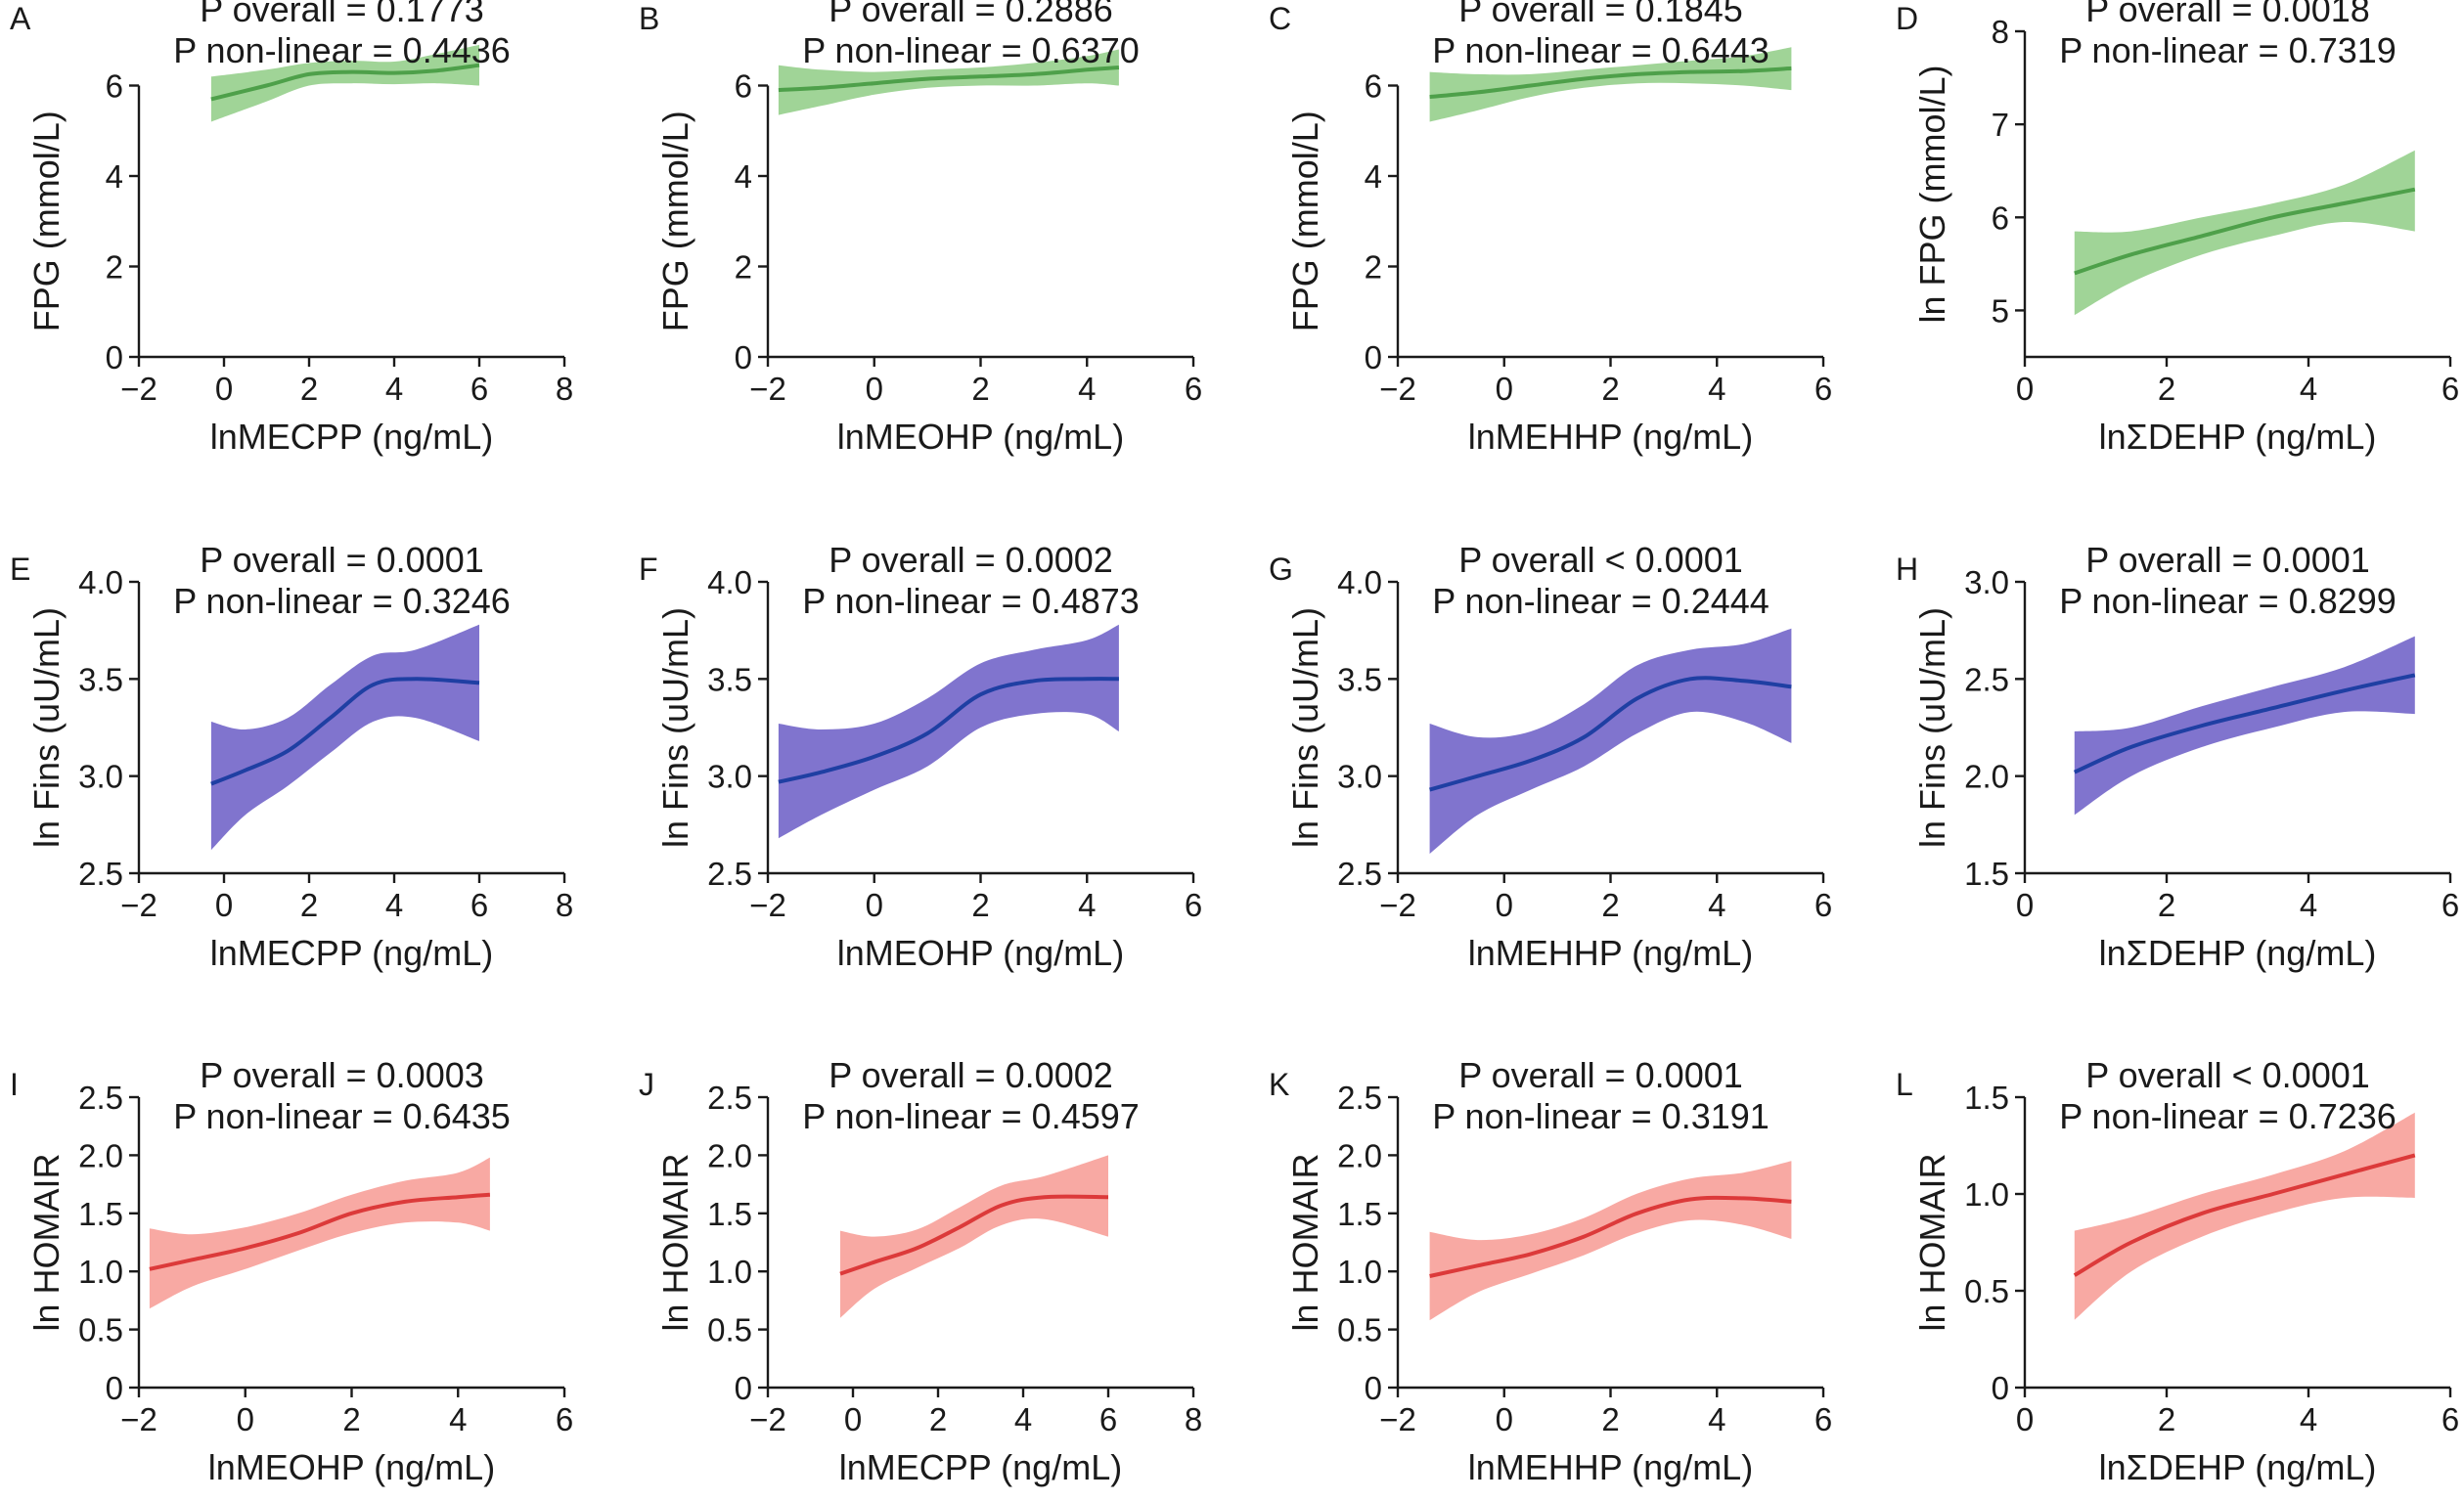  What do you see at coordinates (1600, 15) in the screenshot?
I see `p-overall-label: P overall = 0.1845` at bounding box center [1600, 15].